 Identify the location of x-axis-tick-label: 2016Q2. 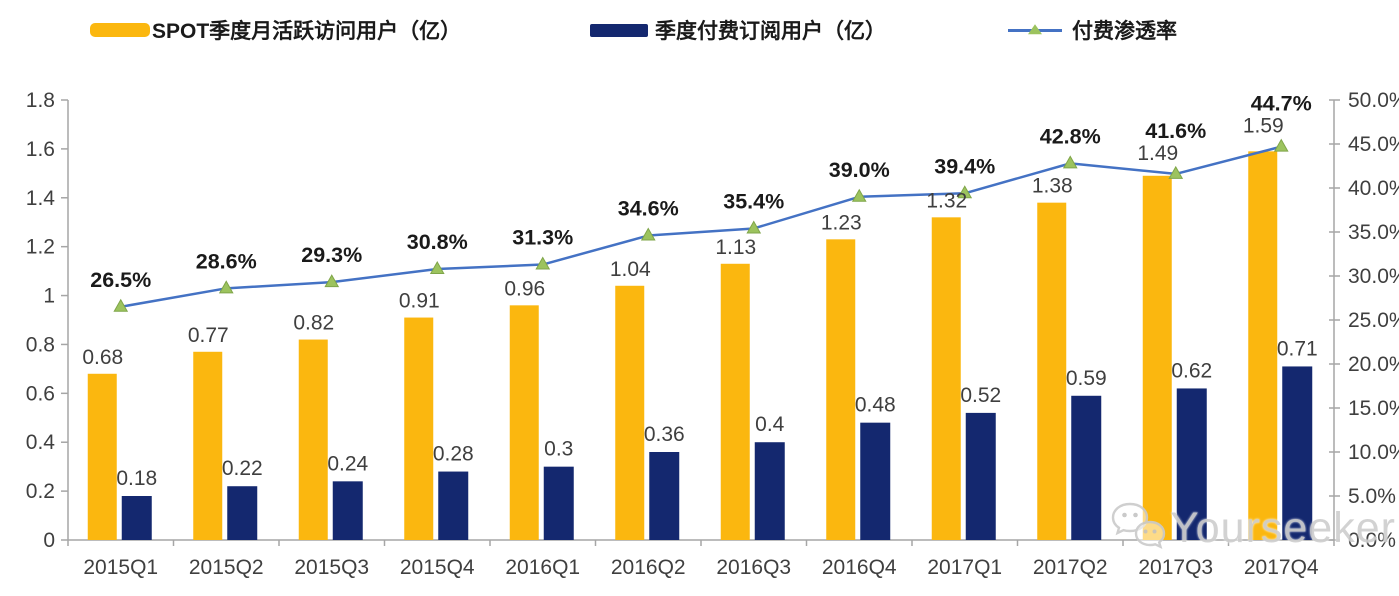
(648, 567).